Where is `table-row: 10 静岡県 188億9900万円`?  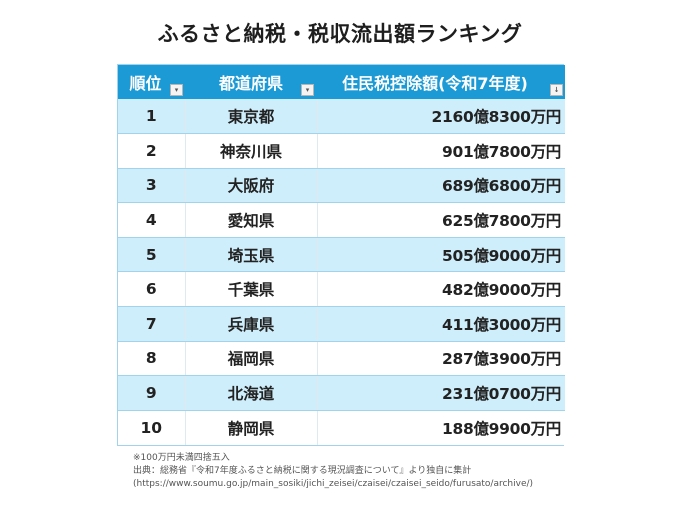 table-row: 10 静岡県 188億9900万円 is located at coordinates (341, 427).